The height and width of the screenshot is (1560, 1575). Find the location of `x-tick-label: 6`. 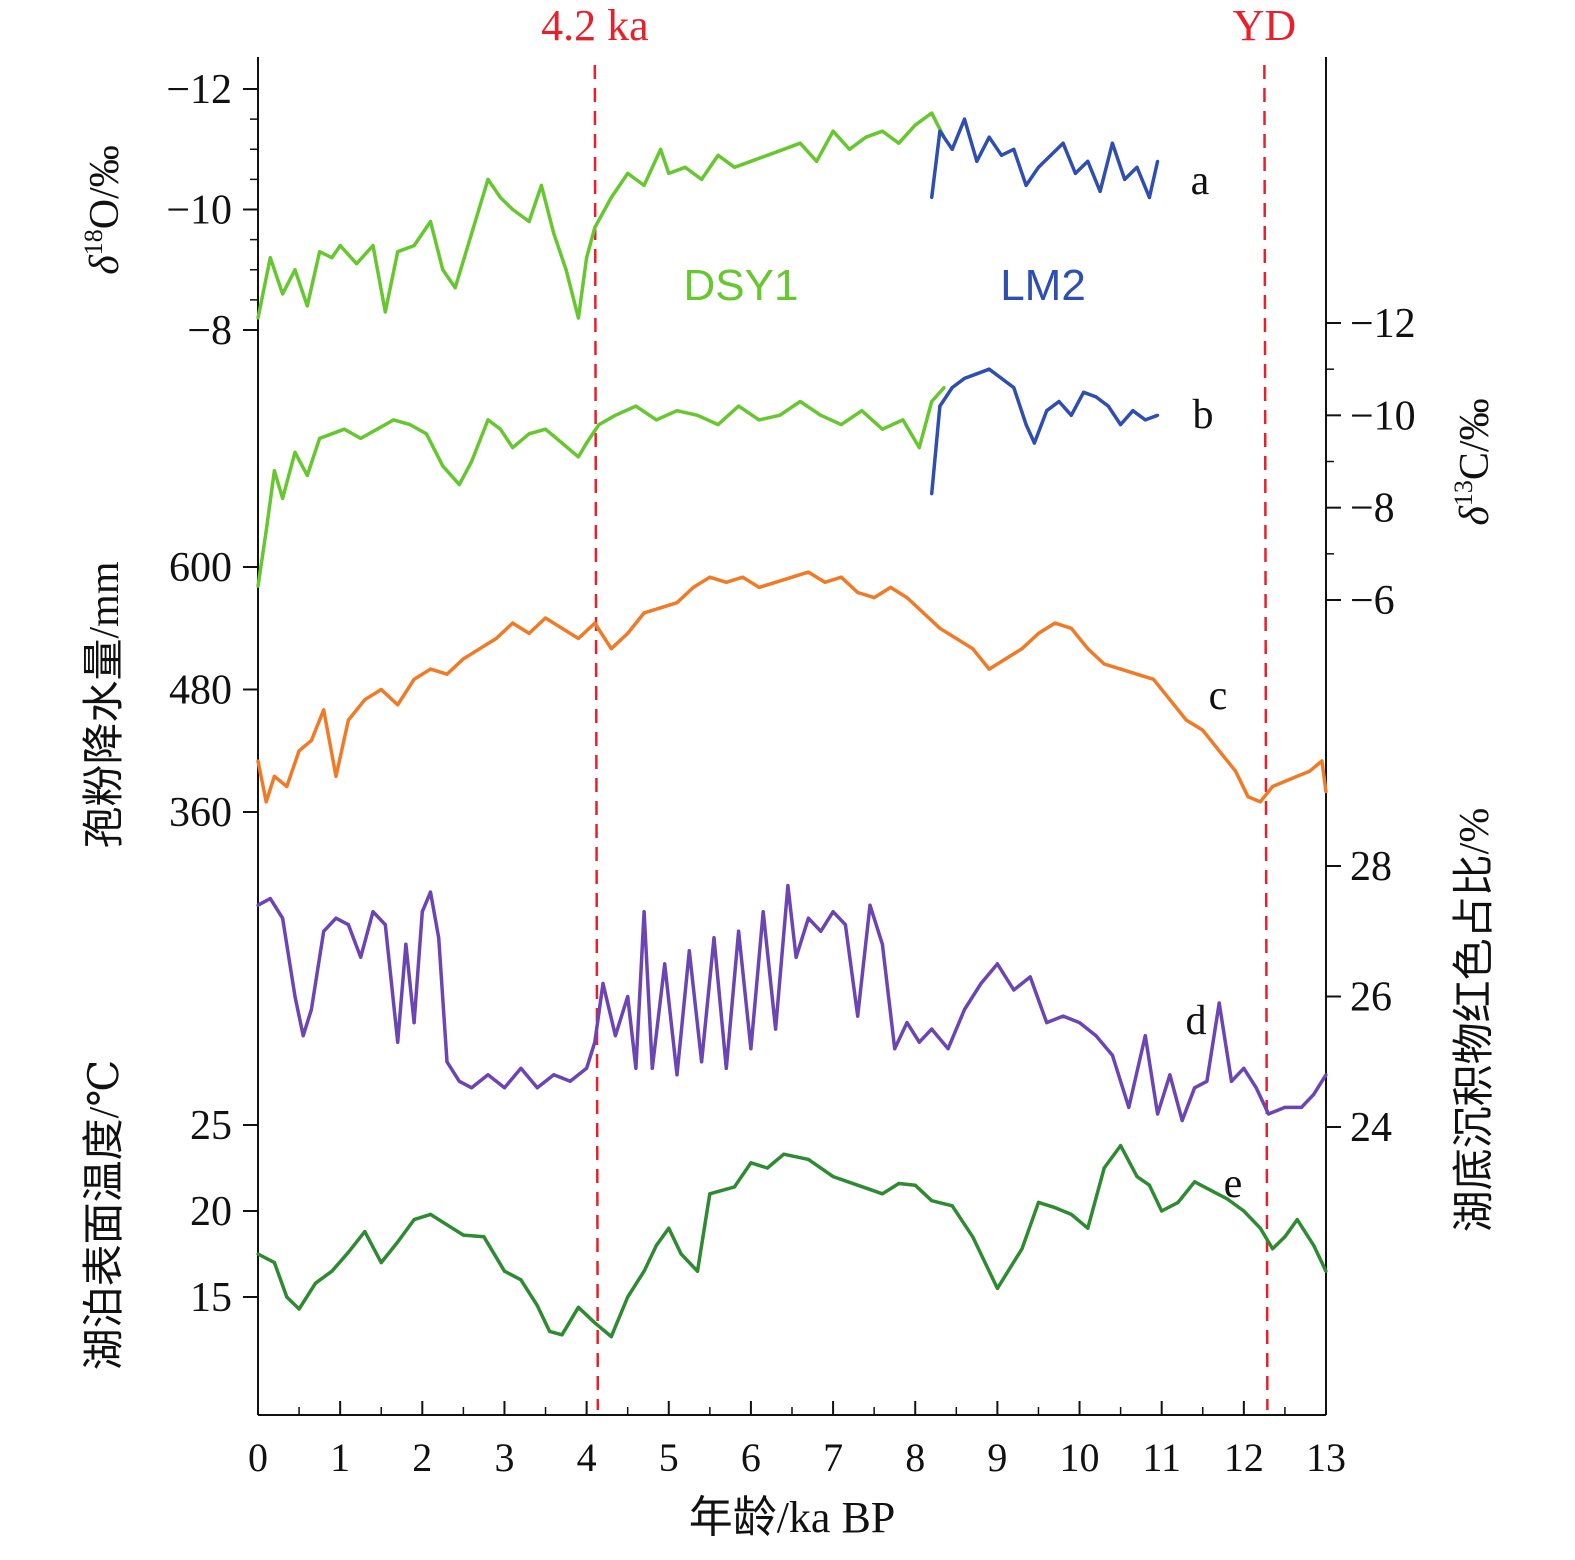

x-tick-label: 6 is located at coordinates (751, 1457).